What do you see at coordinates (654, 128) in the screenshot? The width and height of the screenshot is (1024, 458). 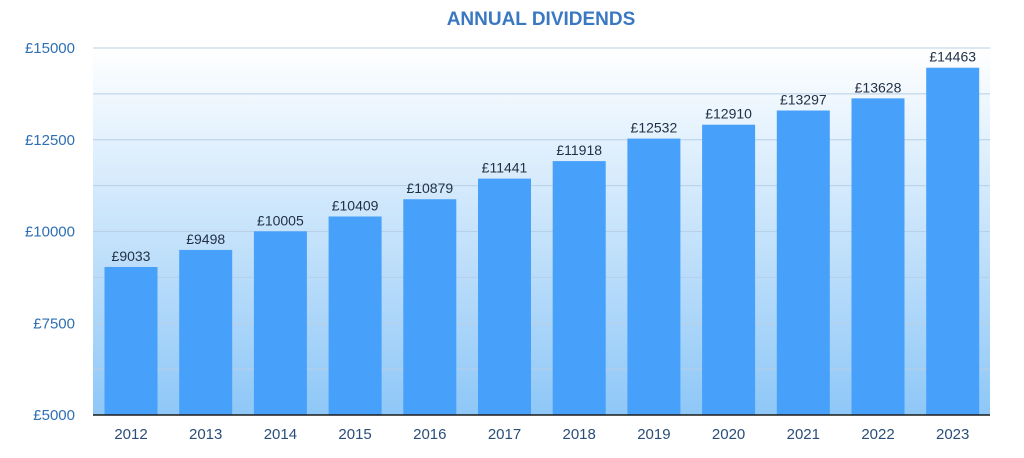 I see `data-label-2019: £12532` at bounding box center [654, 128].